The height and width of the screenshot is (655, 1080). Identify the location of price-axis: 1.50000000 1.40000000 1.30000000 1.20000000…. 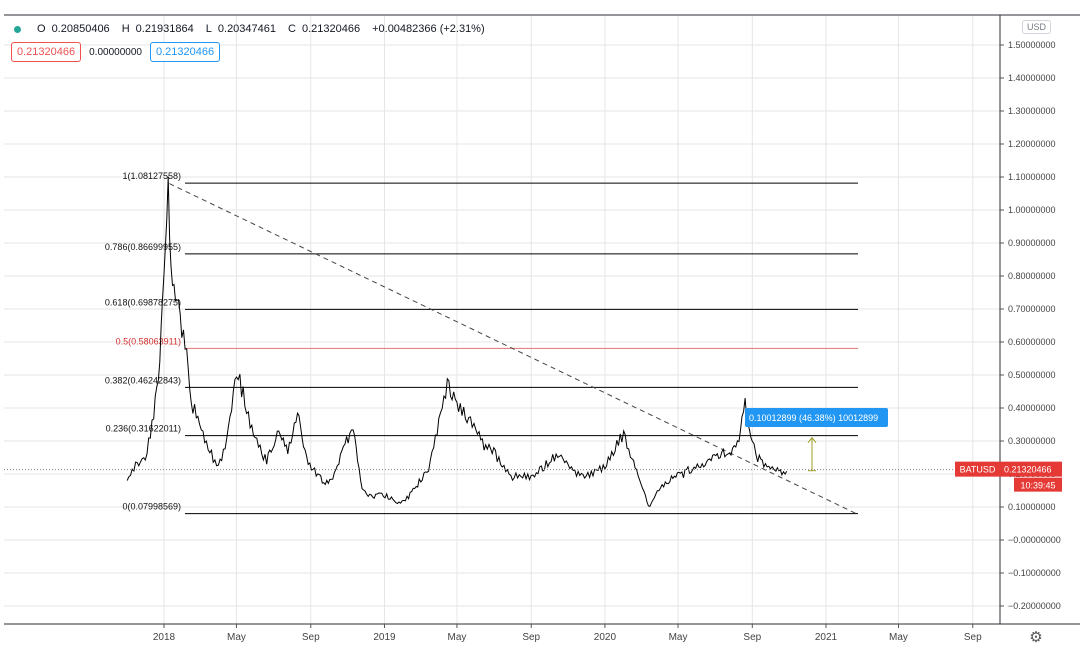
(1030, 325).